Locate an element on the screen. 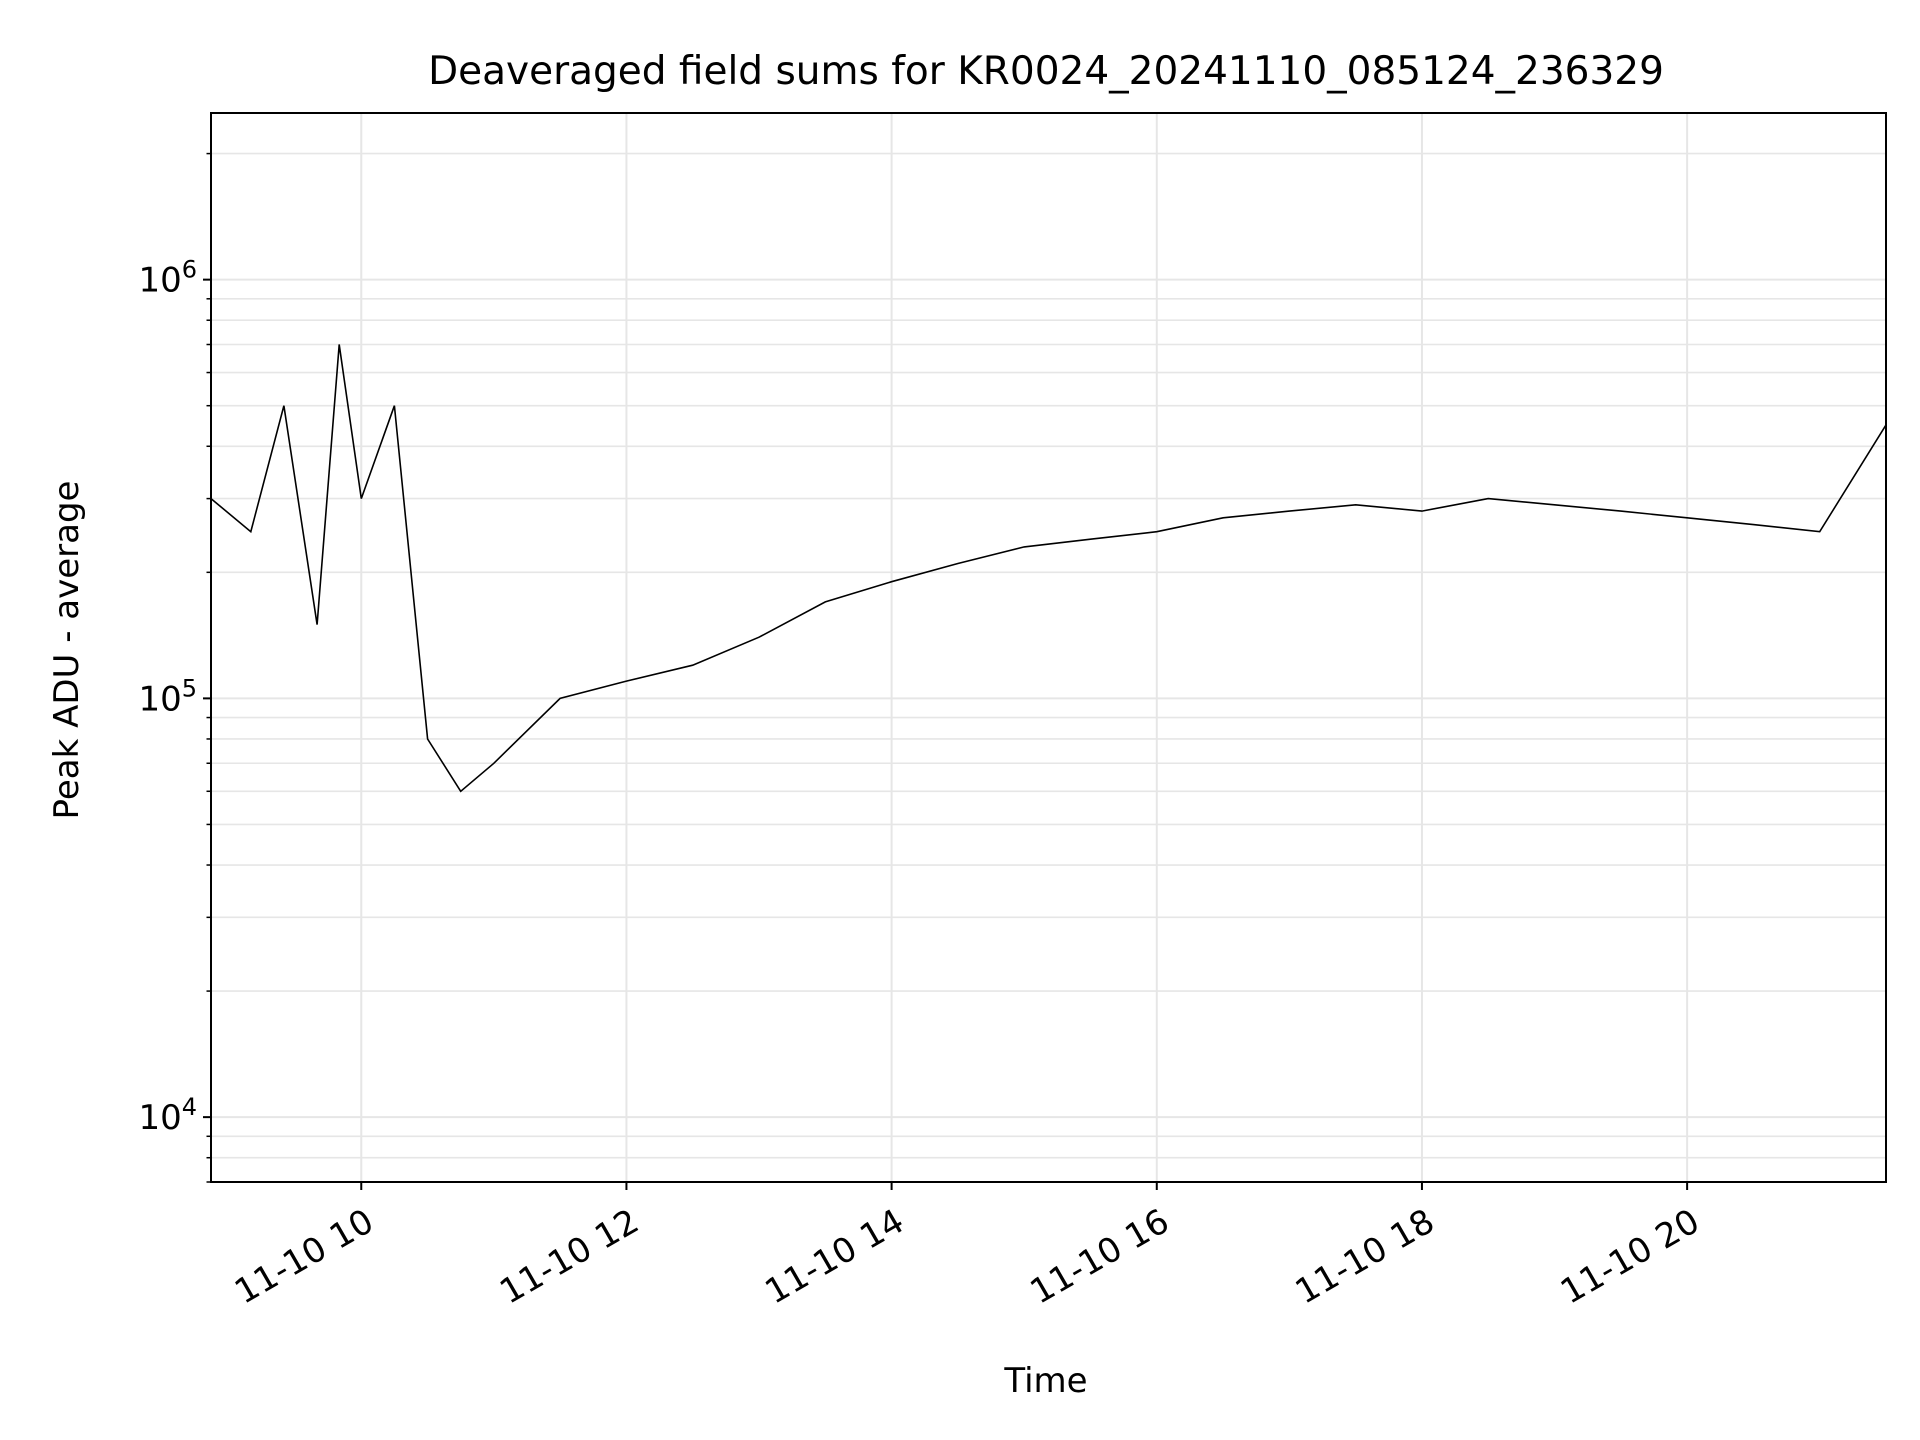 Image resolution: width=1920 pixels, height=1440 pixels. y-tick-label: 10⁵ is located at coordinates (167, 696).